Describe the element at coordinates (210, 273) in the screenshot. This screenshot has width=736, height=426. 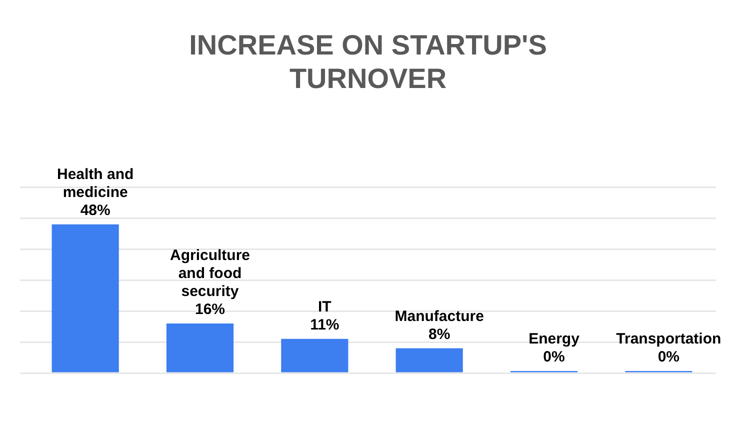
I see `x-tick-label: Agriculture and food security` at that location.